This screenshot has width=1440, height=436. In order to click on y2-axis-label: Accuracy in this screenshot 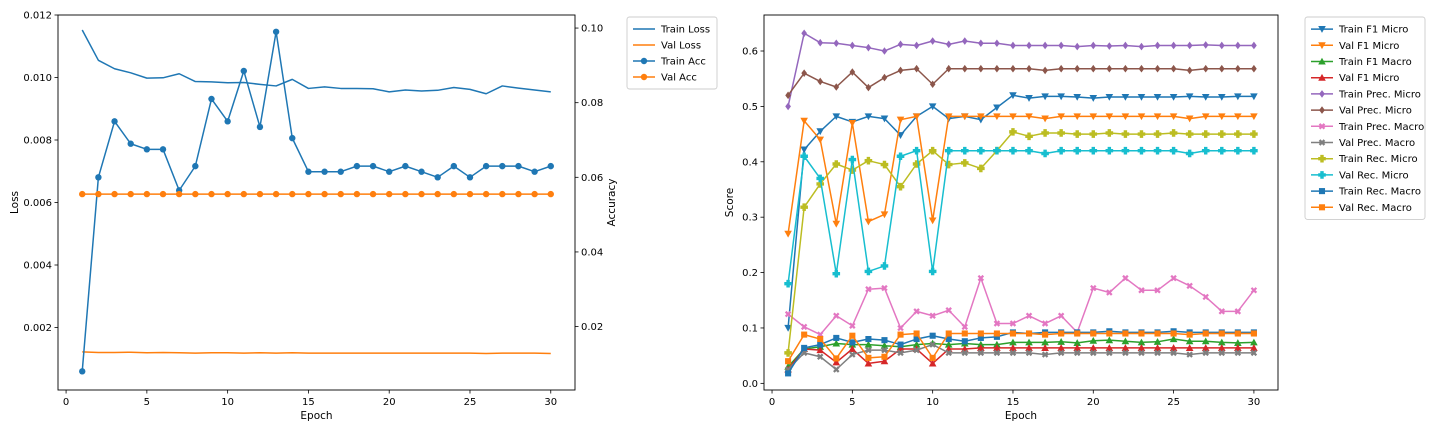, I will do `click(612, 203)`.